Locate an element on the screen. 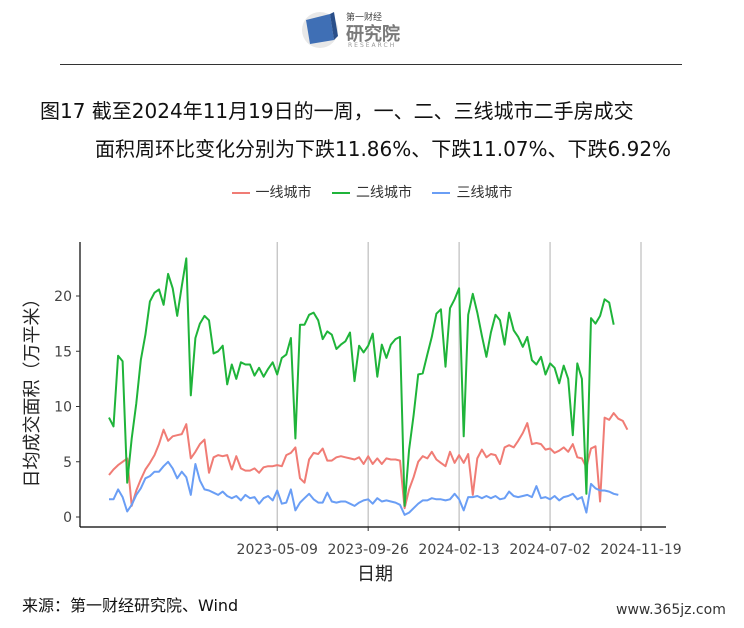 The width and height of the screenshot is (744, 628). legend-item-tier3: 三线城市 is located at coordinates (472, 192).